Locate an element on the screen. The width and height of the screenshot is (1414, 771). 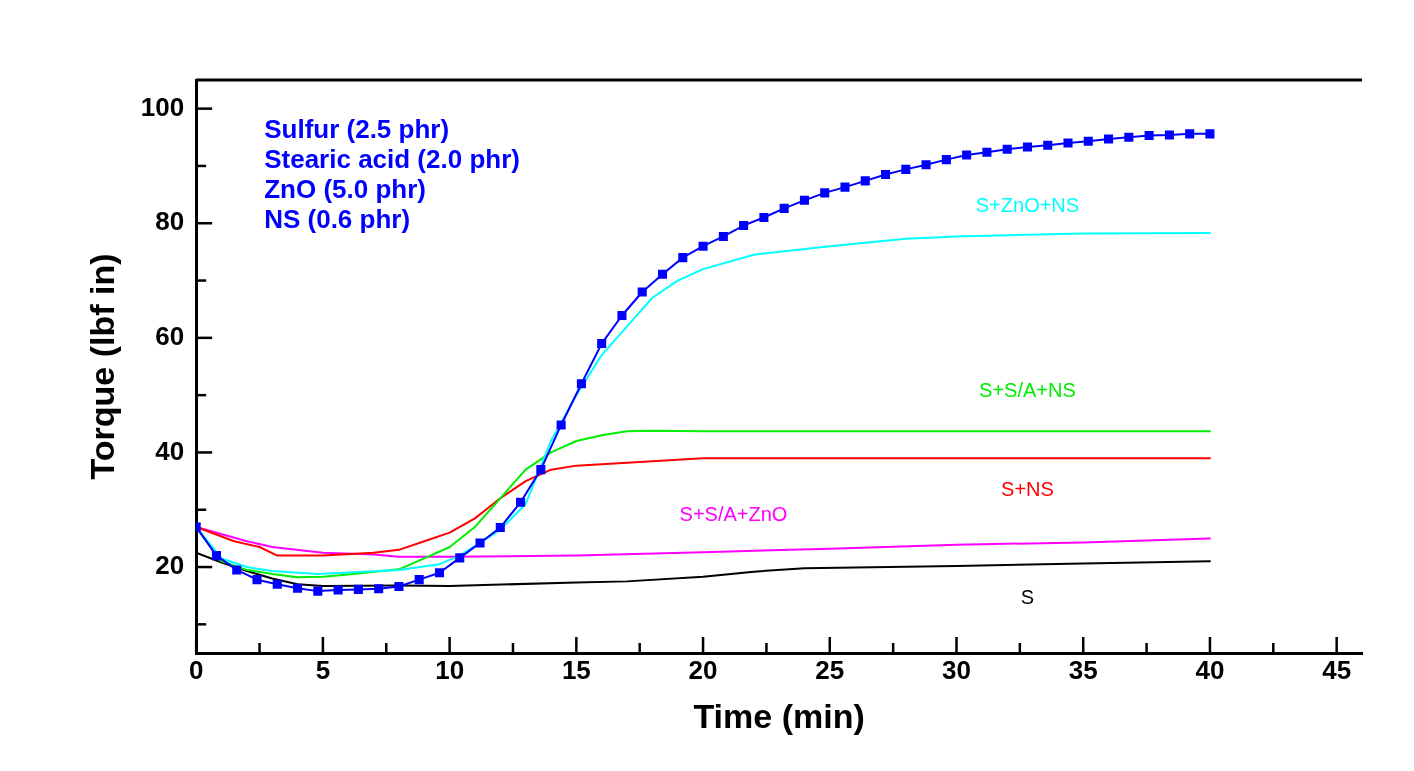
annotation: ZnO (5.0 phr) is located at coordinates (345, 189).